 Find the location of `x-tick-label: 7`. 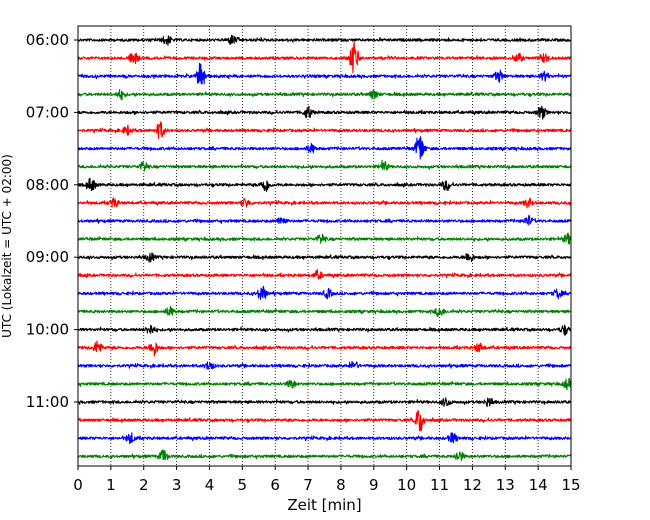

x-tick-label: 7 is located at coordinates (308, 485).